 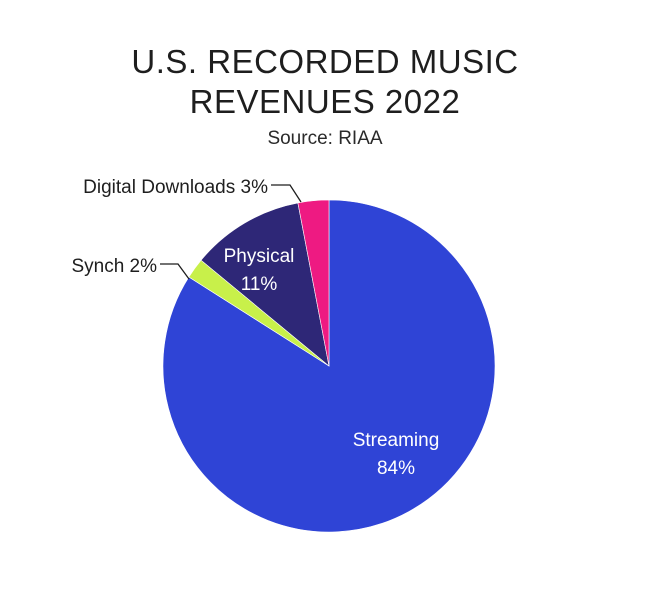 What do you see at coordinates (325, 61) in the screenshot?
I see `chart-title-line-1: U.S. RECORDED MUSIC` at bounding box center [325, 61].